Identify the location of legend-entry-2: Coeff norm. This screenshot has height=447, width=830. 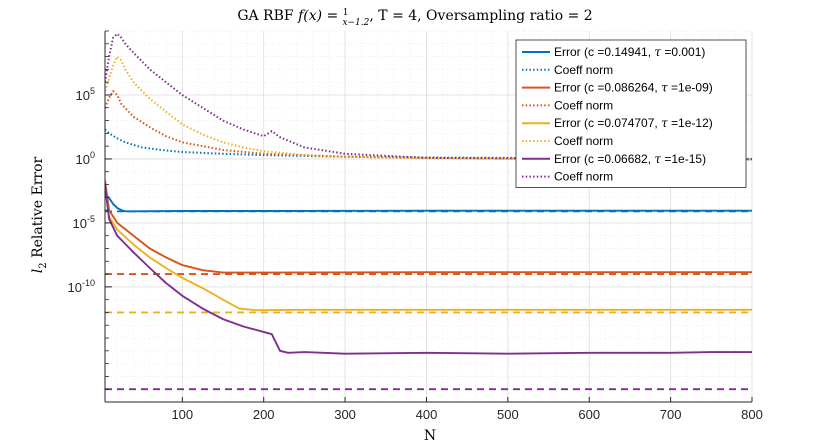
(583, 70).